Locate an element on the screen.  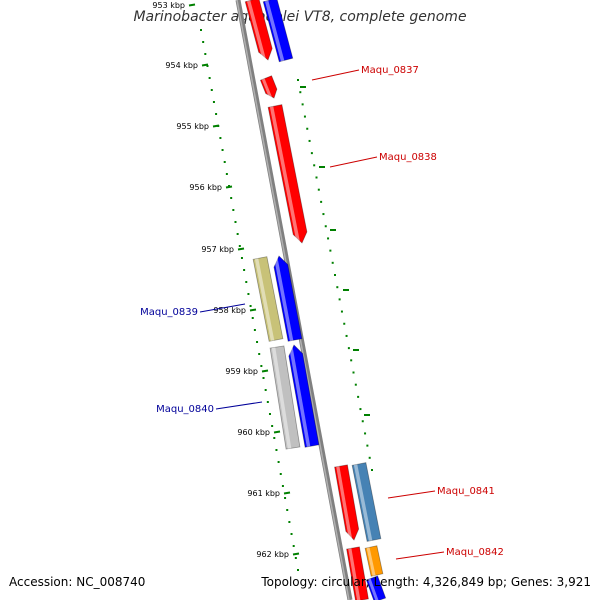
gene-label-maqu-0837: Maqu_0837 is located at coordinates (365, 73).